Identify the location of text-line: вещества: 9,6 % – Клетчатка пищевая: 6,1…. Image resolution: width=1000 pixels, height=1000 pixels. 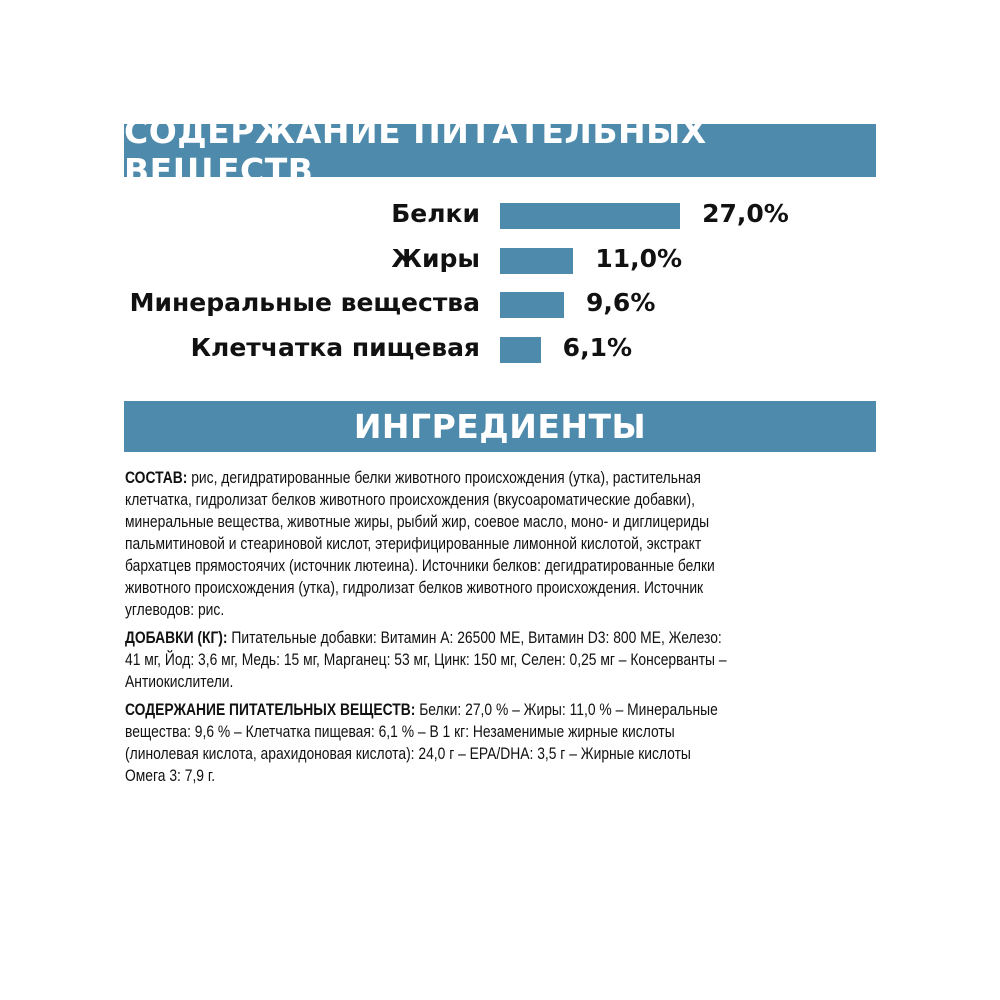
(436, 732).